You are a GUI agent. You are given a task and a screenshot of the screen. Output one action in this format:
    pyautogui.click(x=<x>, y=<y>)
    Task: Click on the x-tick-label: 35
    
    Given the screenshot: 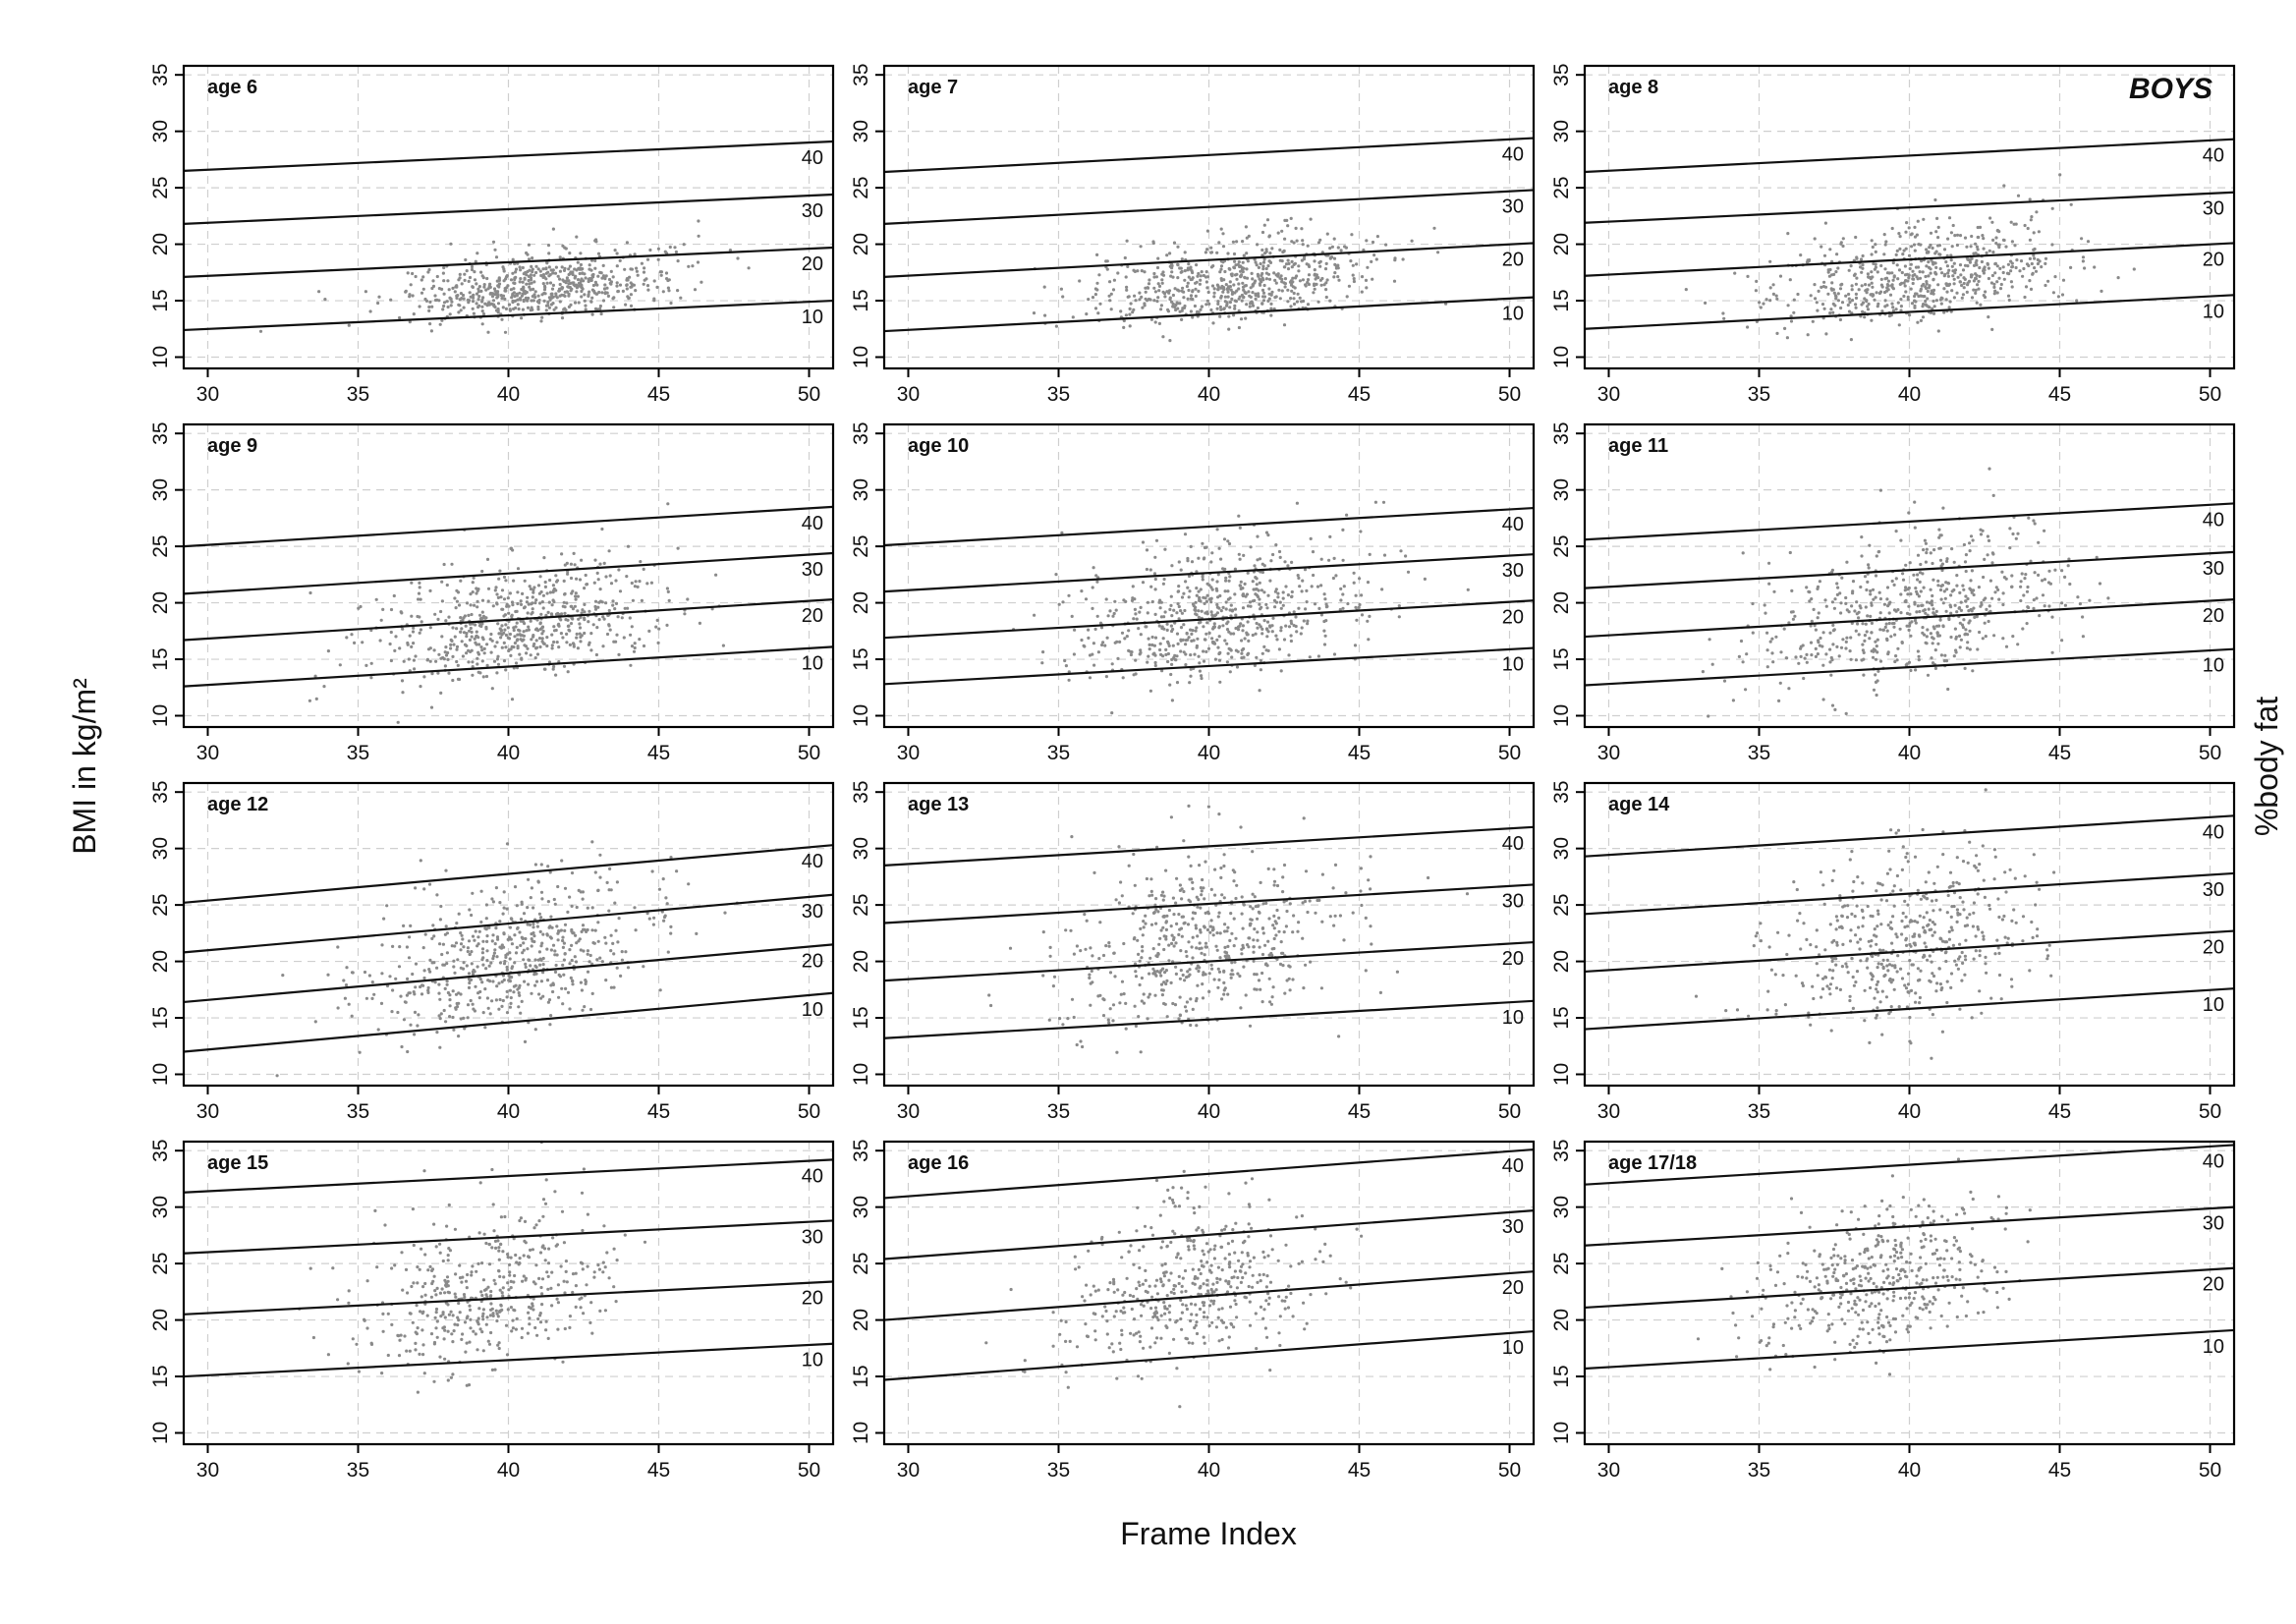 What is the action you would take?
    pyautogui.click(x=358, y=753)
    